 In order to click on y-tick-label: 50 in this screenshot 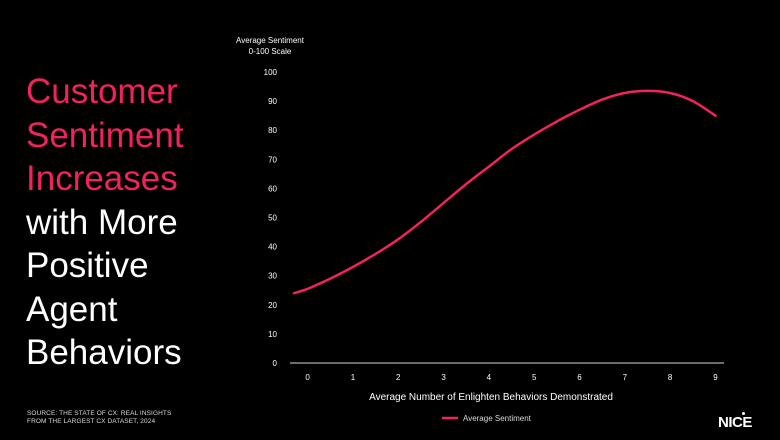, I will do `click(272, 218)`.